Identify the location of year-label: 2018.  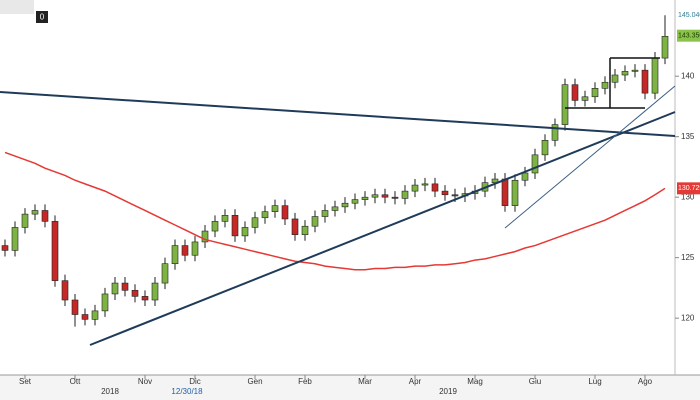
(110, 391).